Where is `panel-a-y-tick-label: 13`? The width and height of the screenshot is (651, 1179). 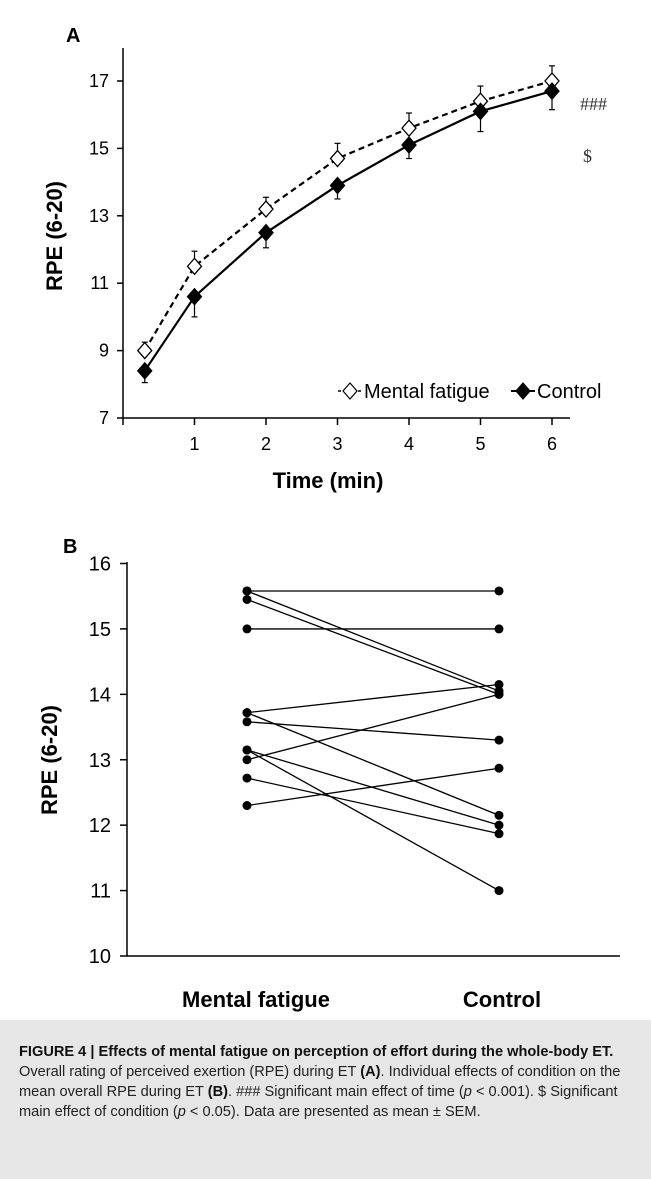 panel-a-y-tick-label: 13 is located at coordinates (99, 216).